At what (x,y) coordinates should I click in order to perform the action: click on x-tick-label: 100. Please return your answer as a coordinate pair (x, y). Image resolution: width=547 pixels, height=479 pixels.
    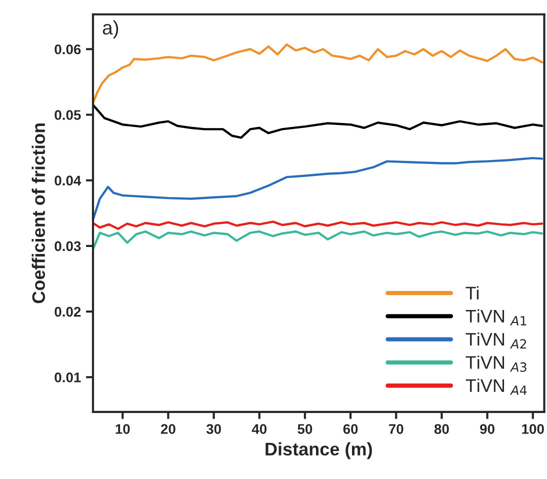
    Looking at the image, I should click on (533, 429).